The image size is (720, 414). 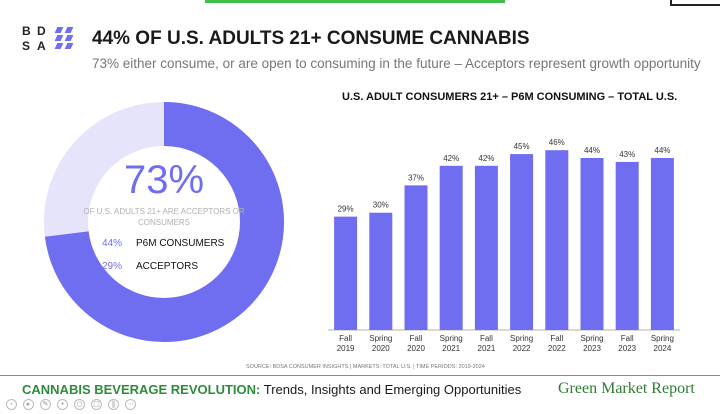 I want to click on pen-icon: ✎, so click(x=45, y=404).